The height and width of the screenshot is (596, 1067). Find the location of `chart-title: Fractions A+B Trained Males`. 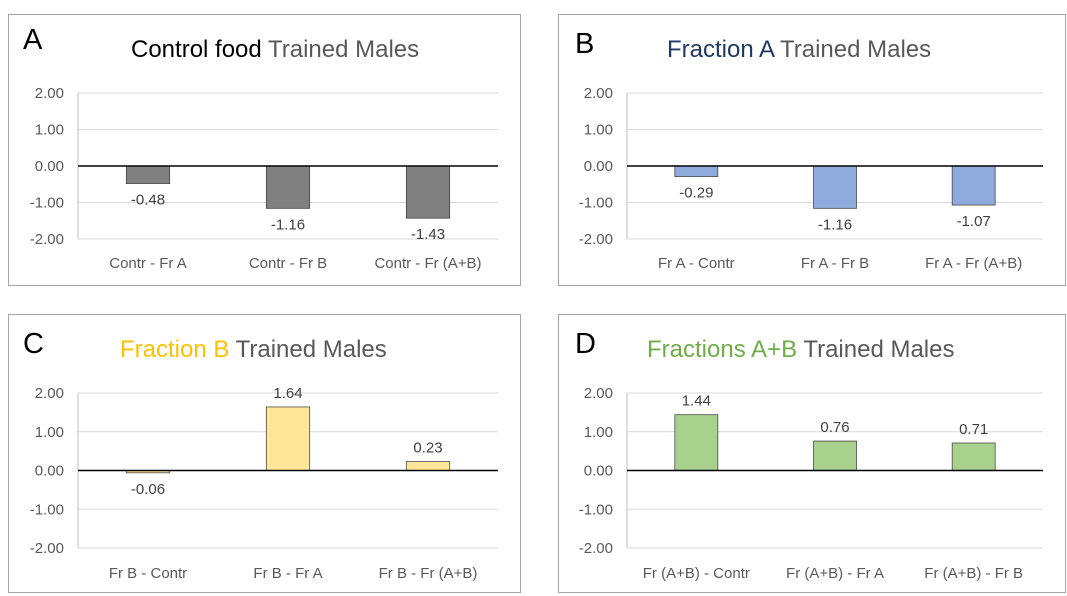

chart-title: Fractions A+B Trained Males is located at coordinates (800, 349).